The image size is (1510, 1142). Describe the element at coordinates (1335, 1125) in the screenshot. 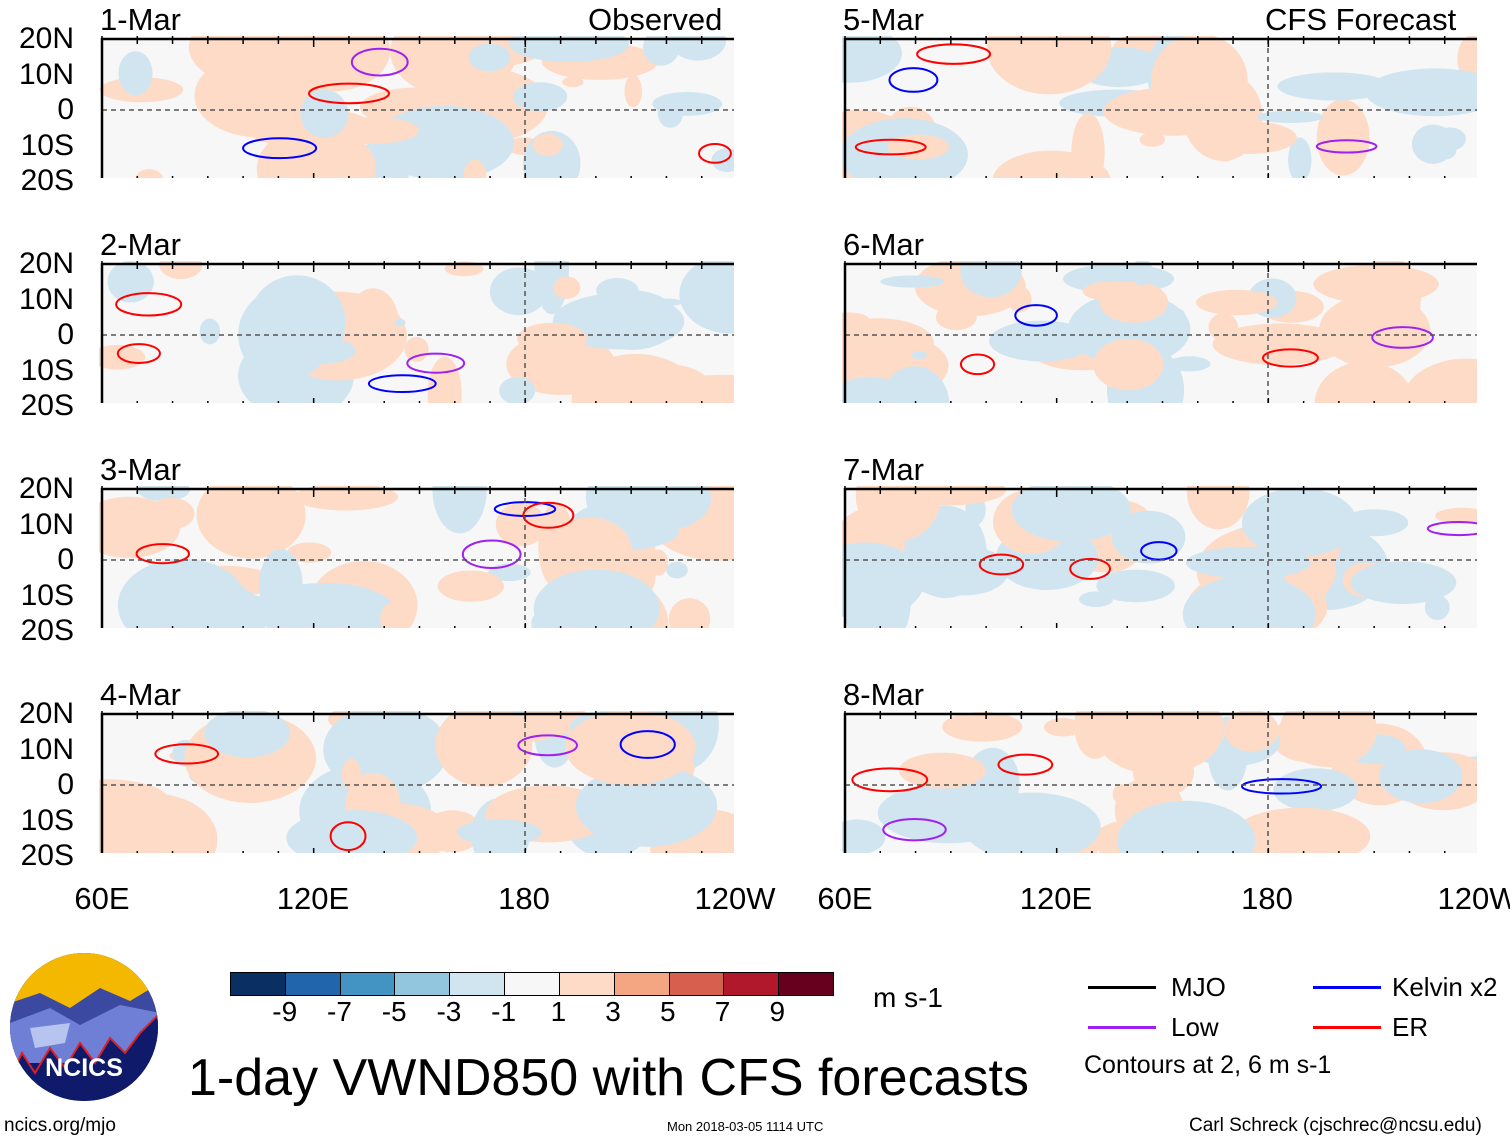

I see `footer-author: Carl Schreck (cjschrec@ncsu.edu)` at that location.